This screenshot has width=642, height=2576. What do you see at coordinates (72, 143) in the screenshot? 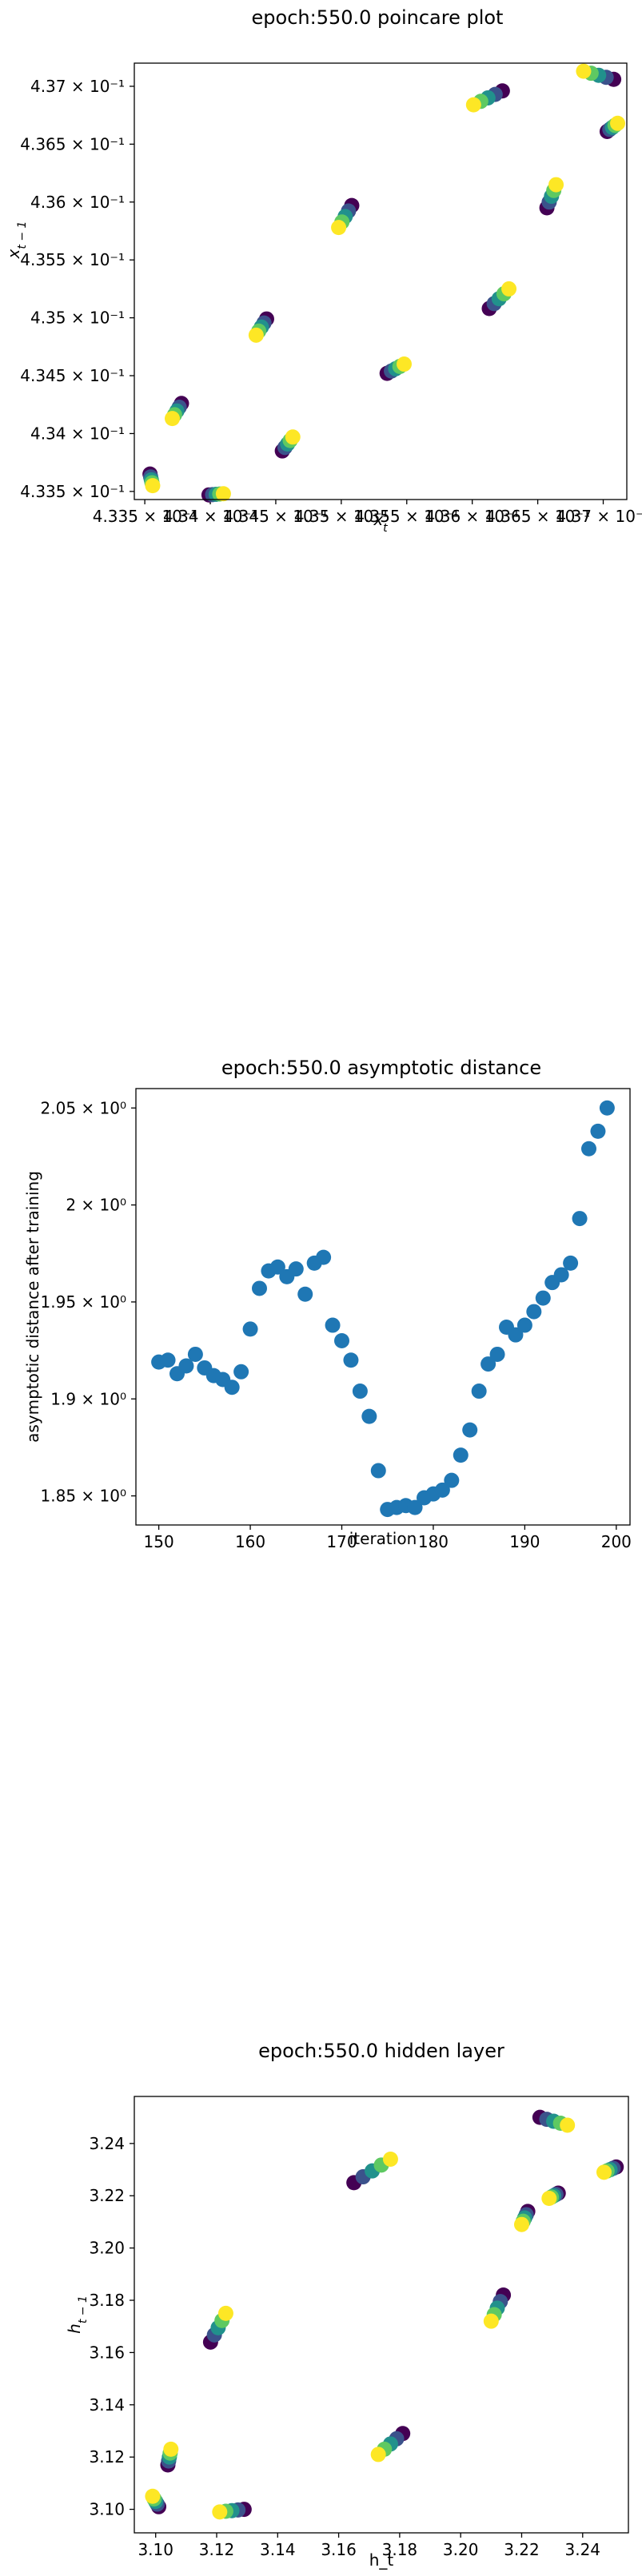
I see `y-tick-label: 4.365 × 10⁻¹` at bounding box center [72, 143].